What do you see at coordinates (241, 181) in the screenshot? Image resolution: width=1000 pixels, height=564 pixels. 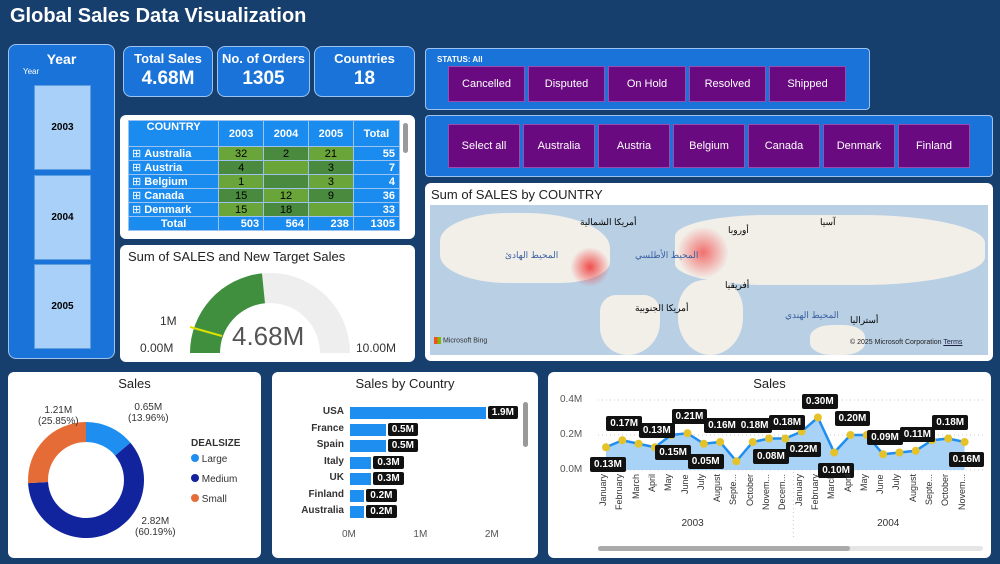 I see `value-cell: 1` at bounding box center [241, 181].